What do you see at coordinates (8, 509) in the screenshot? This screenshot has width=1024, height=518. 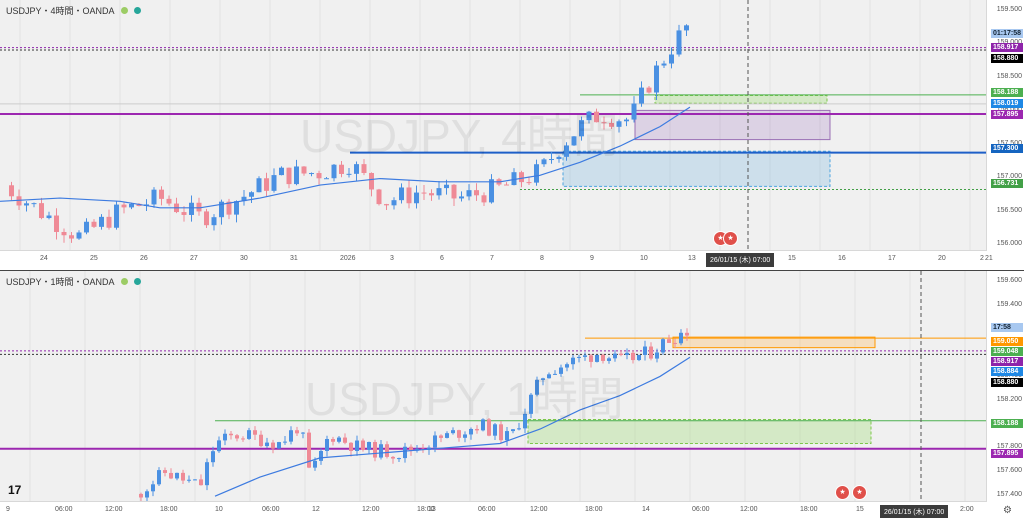 I see `time-tick-label: 9` at bounding box center [8, 509].